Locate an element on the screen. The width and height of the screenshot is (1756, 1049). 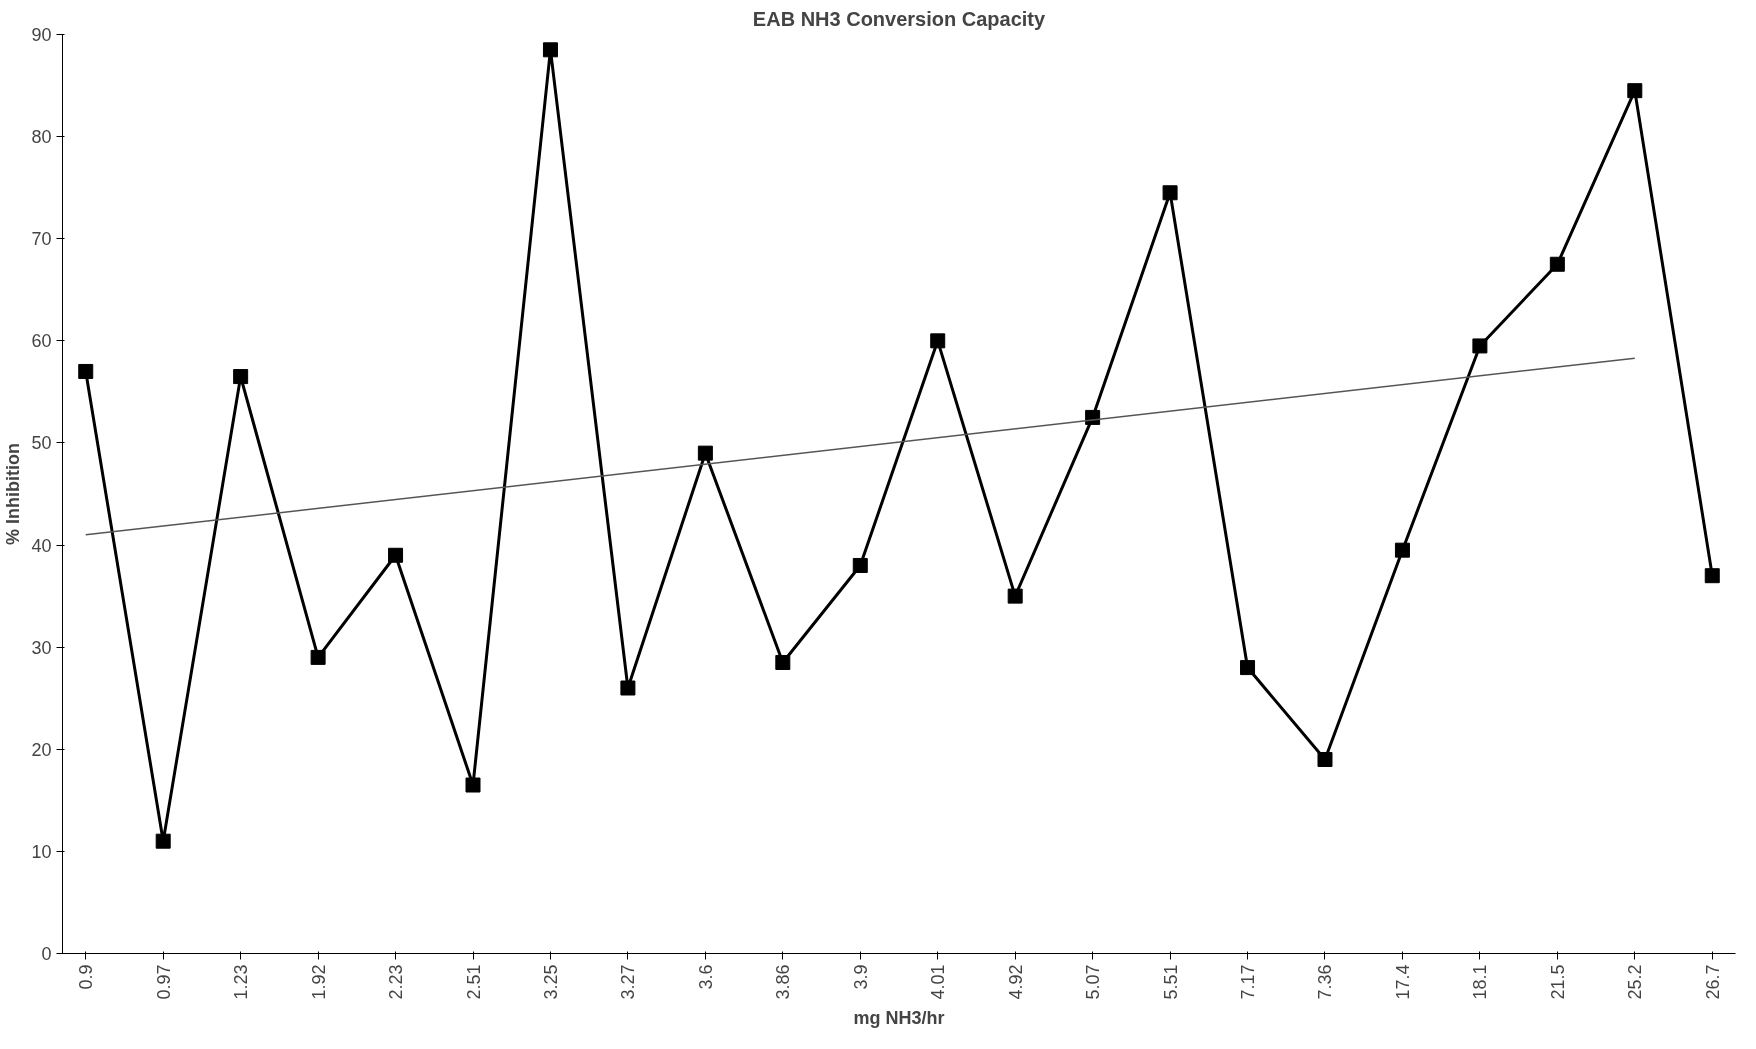
x-axis-title: mg NH3/hr is located at coordinates (899, 1017).